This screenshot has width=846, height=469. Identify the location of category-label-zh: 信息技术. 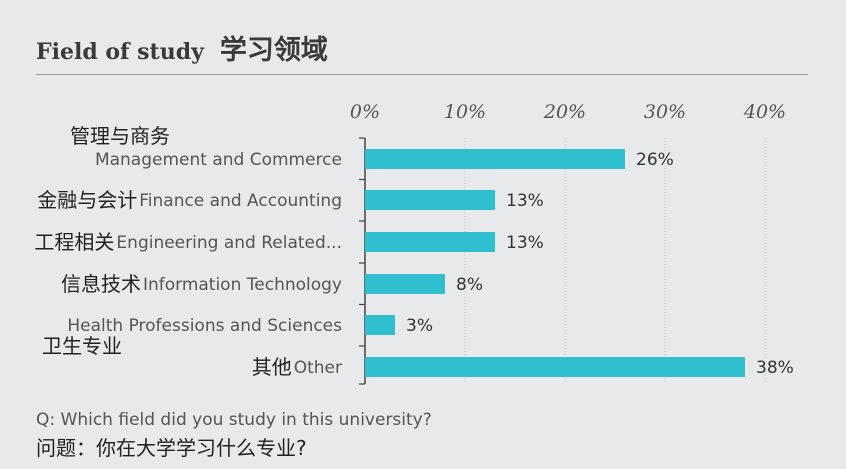
(101, 284).